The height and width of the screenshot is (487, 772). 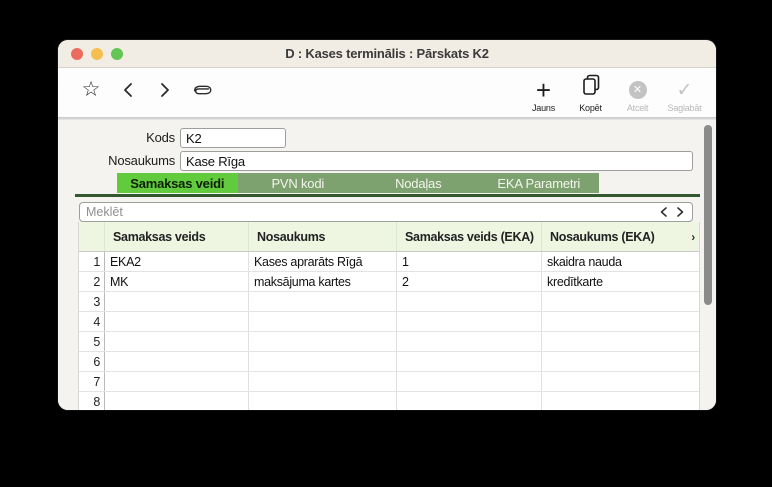 I want to click on toolbar-right-buttons: + Jauns Kopēt ✕ Atcelt ✓ Sa, so click(x=614, y=93).